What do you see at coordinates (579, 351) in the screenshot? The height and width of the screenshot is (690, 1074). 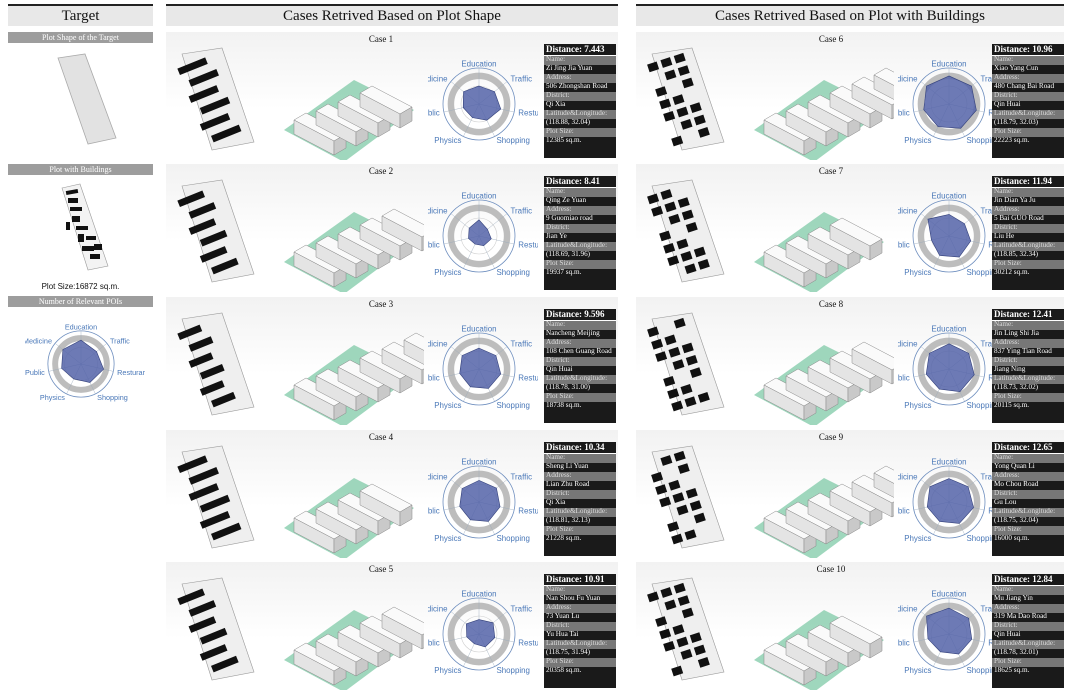 I see `case-address: 108 Chen Guang Road` at bounding box center [579, 351].